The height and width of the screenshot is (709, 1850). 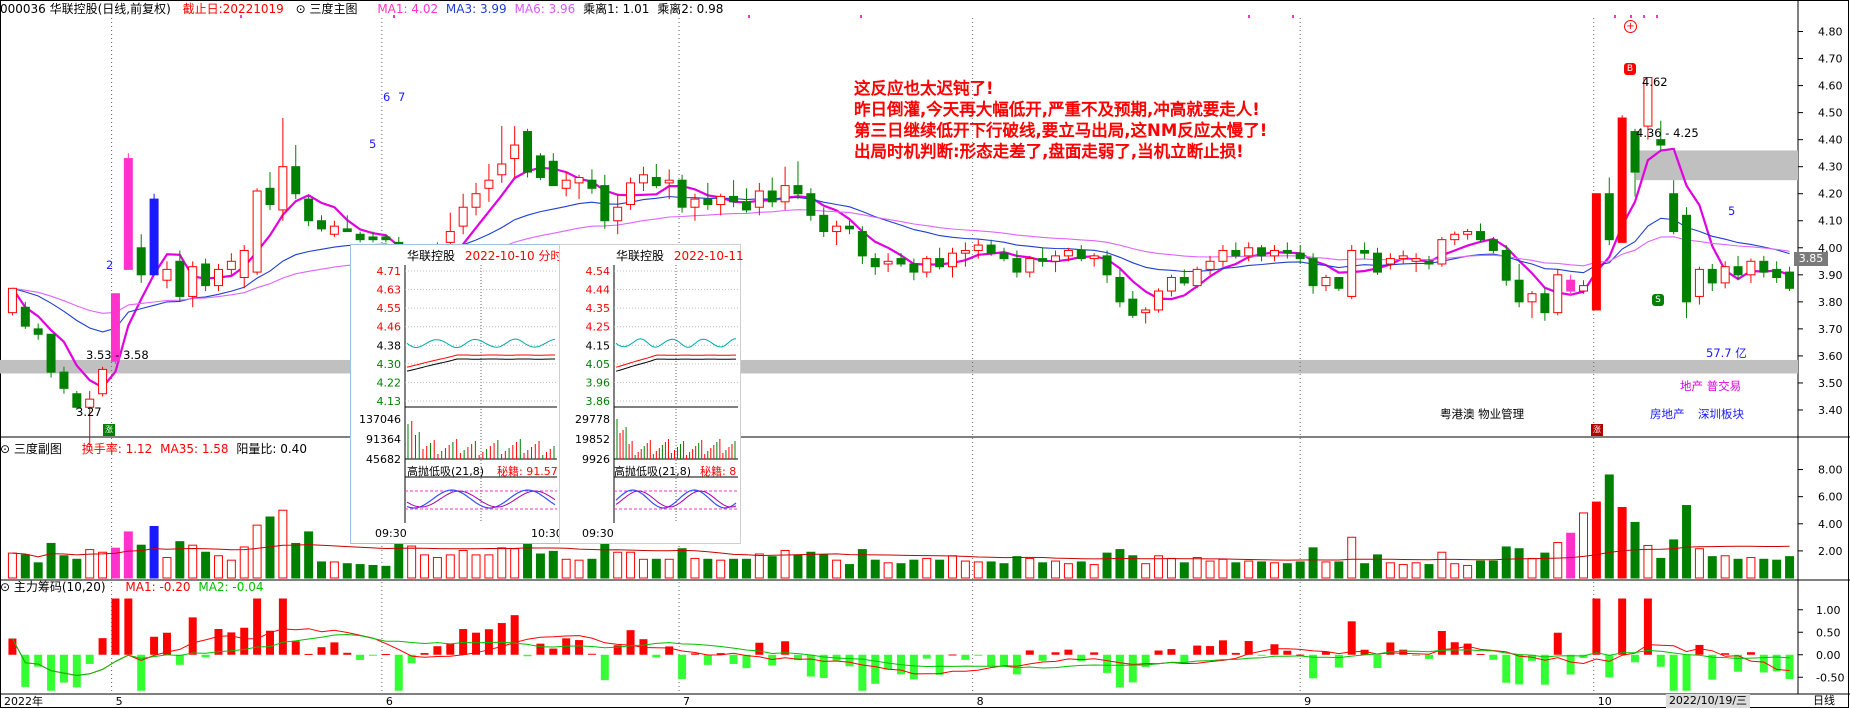 I want to click on period-label: 日线, so click(x=1824, y=700).